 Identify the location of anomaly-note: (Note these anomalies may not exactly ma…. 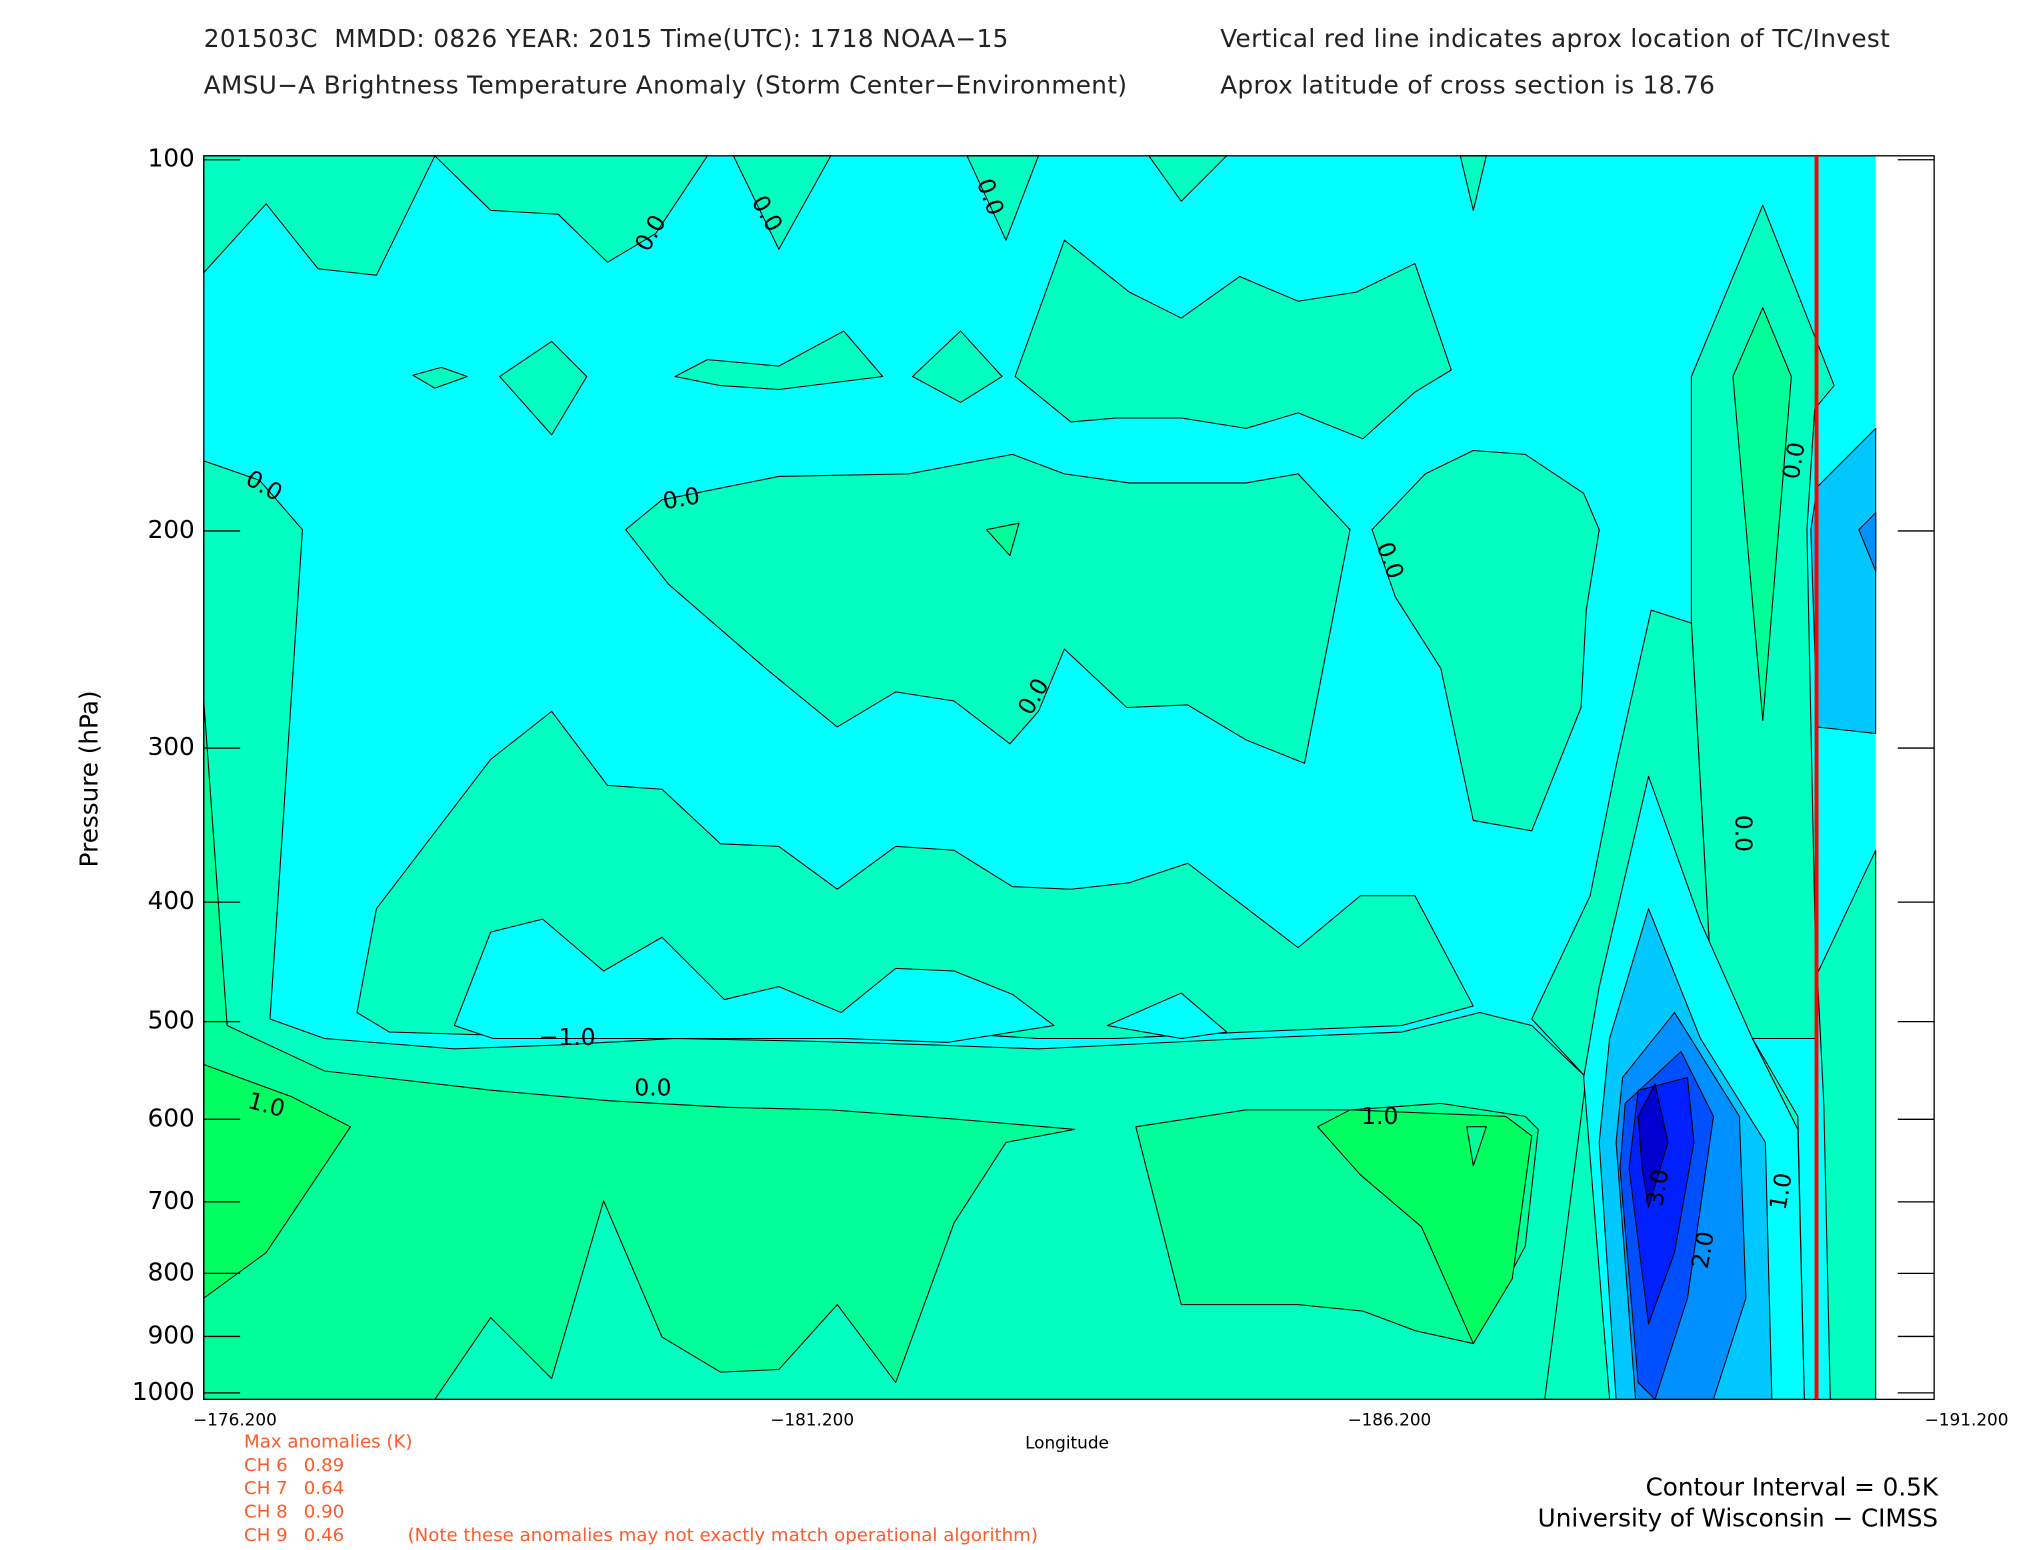
(723, 1535).